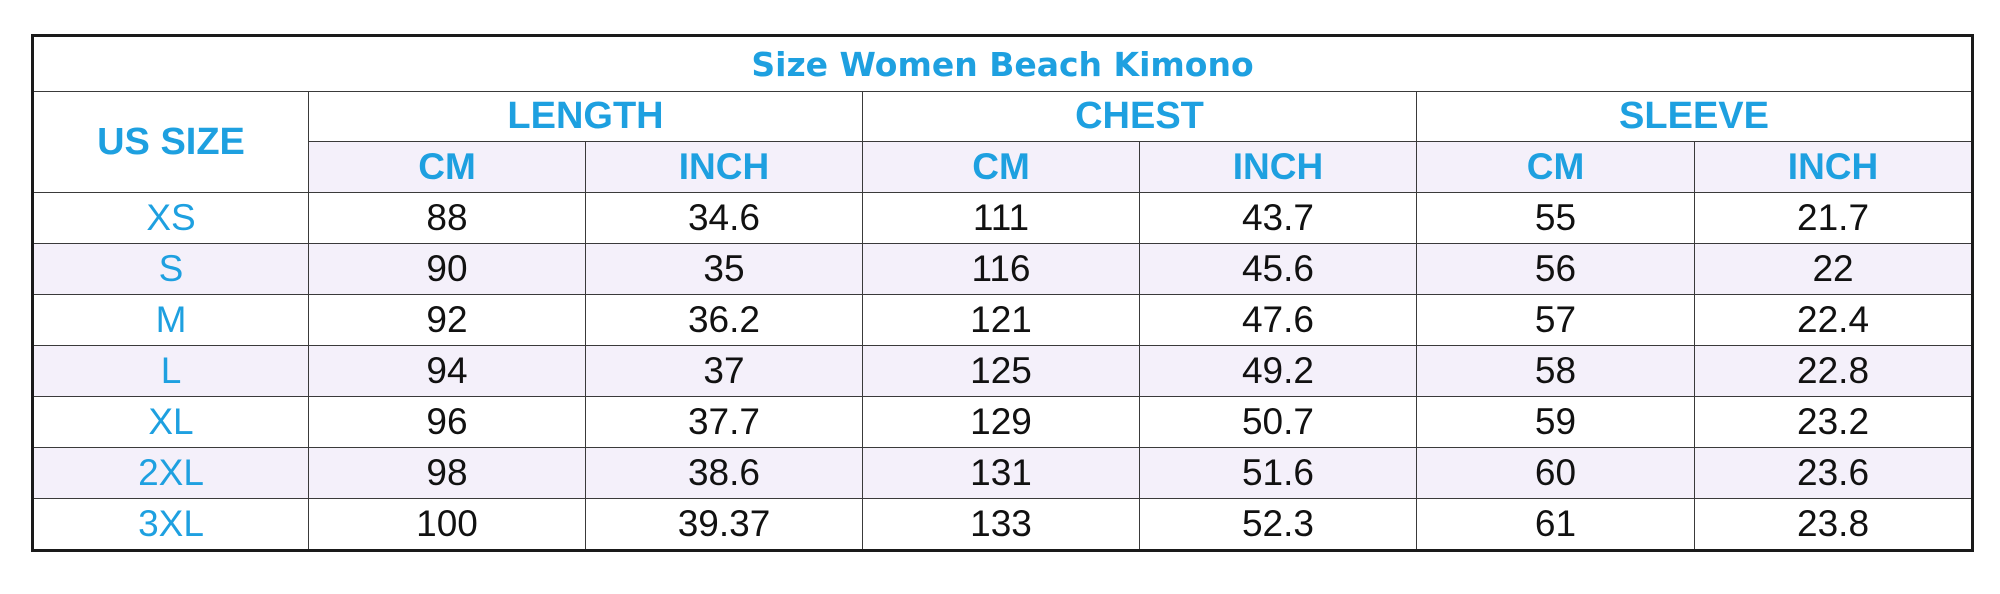 This screenshot has height=594, width=2000. Describe the element at coordinates (1555, 524) in the screenshot. I see `sleeve-cm-value: 61` at that location.